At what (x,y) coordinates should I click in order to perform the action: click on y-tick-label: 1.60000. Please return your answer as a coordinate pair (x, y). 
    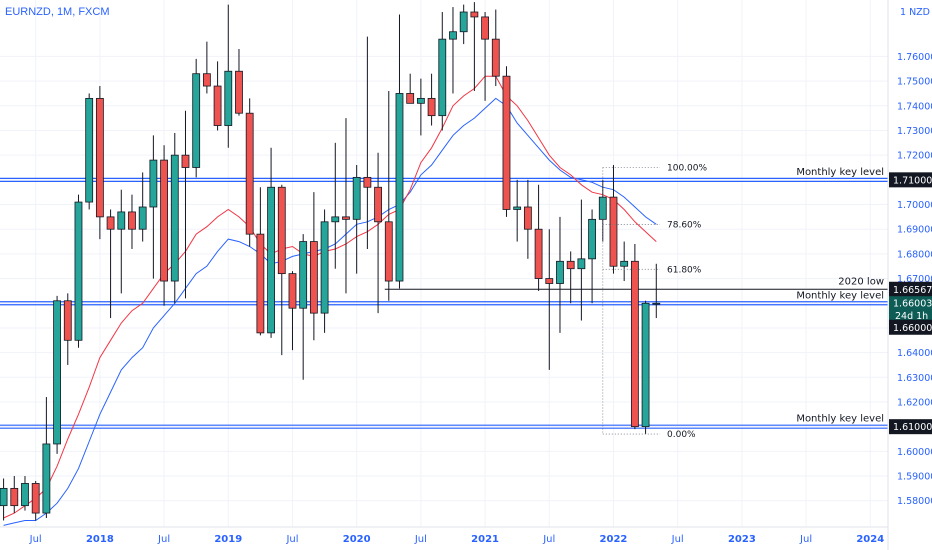
    Looking at the image, I should click on (914, 452).